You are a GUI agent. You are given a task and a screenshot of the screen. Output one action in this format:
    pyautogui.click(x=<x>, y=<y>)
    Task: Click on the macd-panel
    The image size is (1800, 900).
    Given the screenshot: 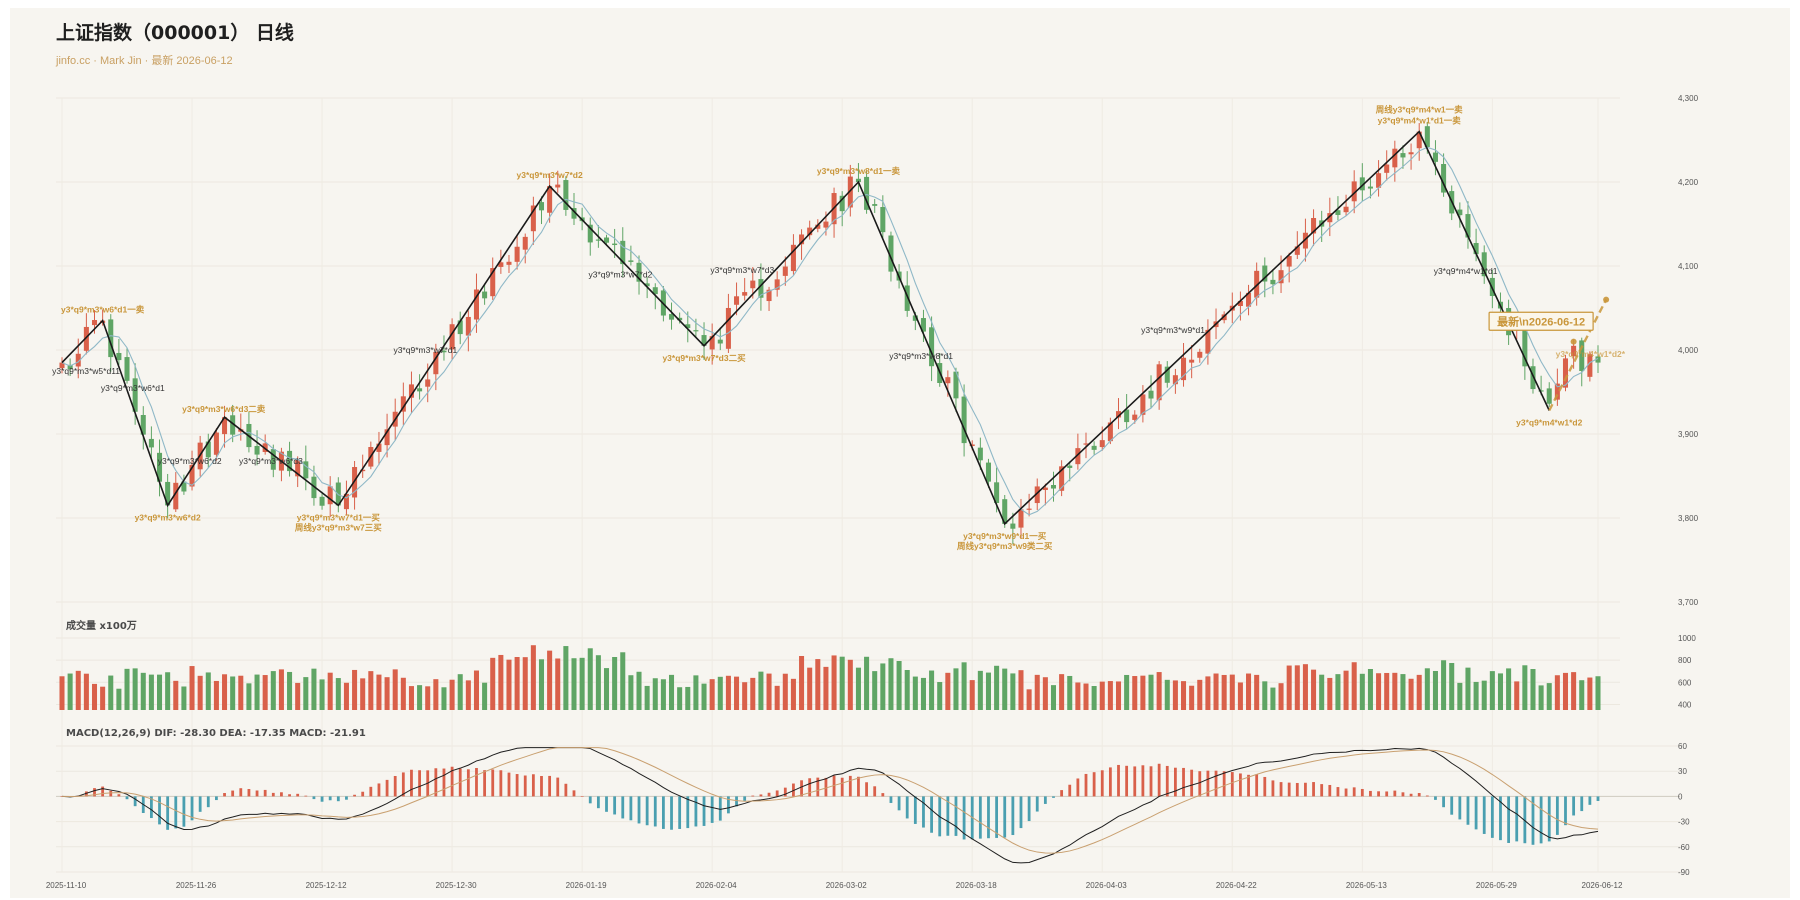 What is the action you would take?
    pyautogui.click(x=830, y=805)
    